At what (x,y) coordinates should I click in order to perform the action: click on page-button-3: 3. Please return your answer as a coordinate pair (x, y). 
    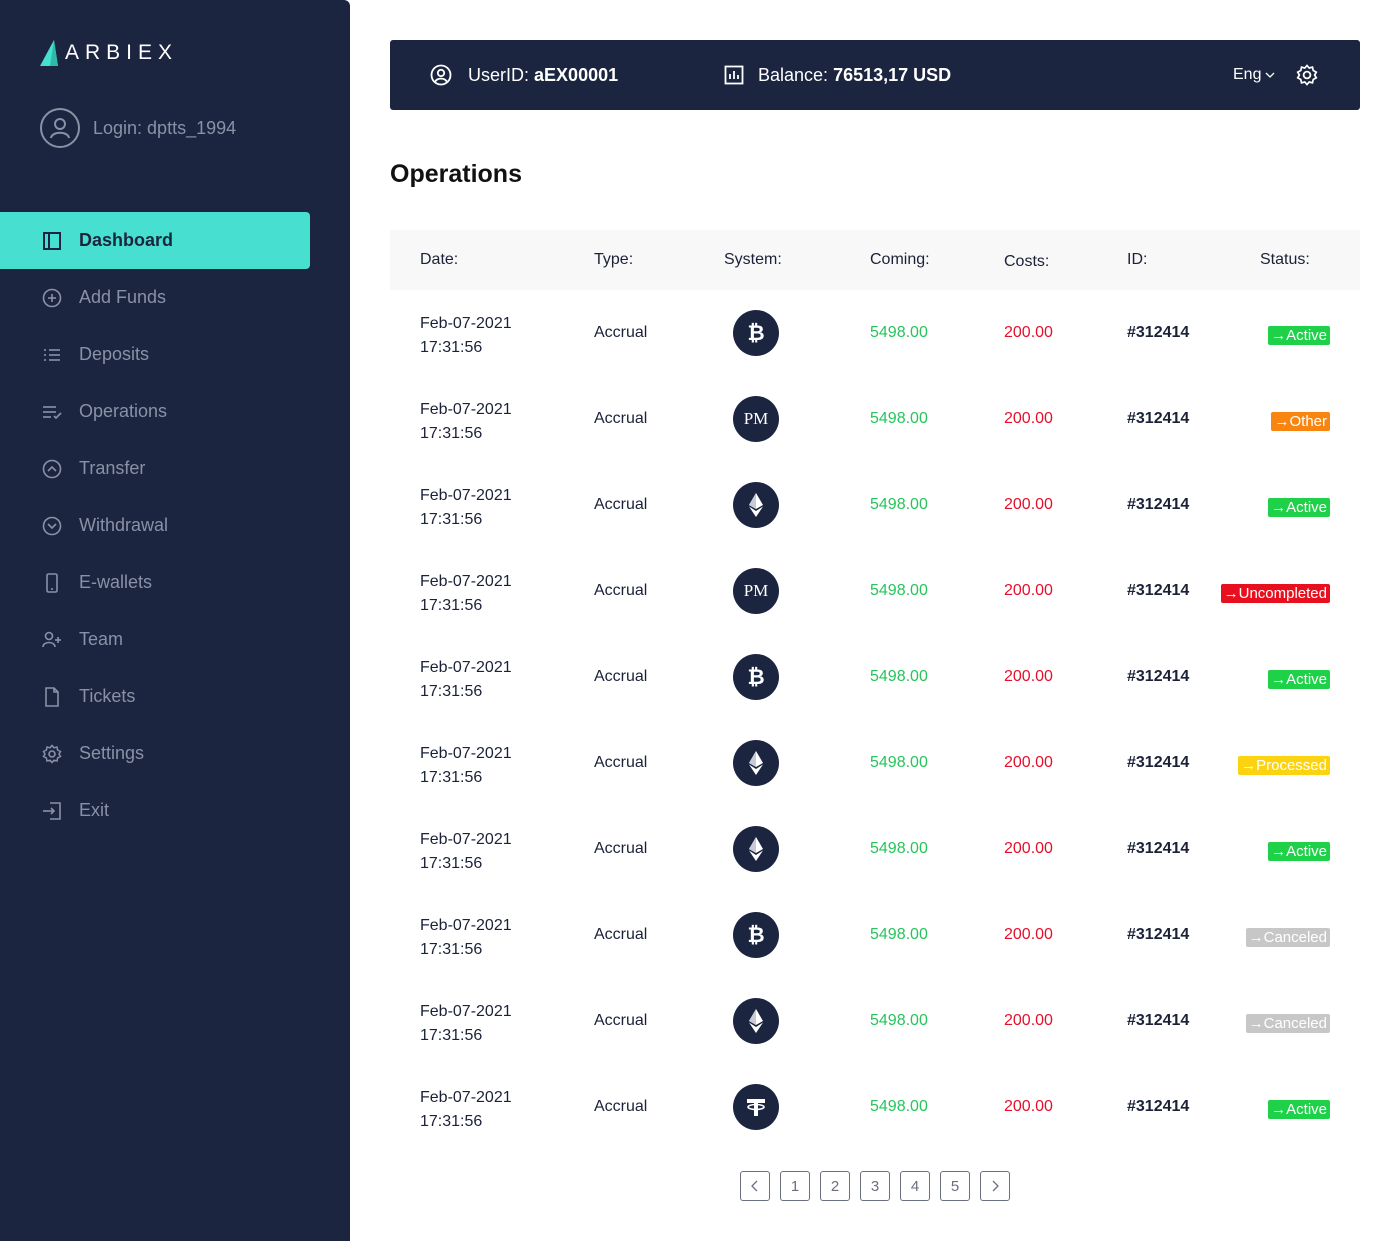
    Looking at the image, I should click on (875, 1186).